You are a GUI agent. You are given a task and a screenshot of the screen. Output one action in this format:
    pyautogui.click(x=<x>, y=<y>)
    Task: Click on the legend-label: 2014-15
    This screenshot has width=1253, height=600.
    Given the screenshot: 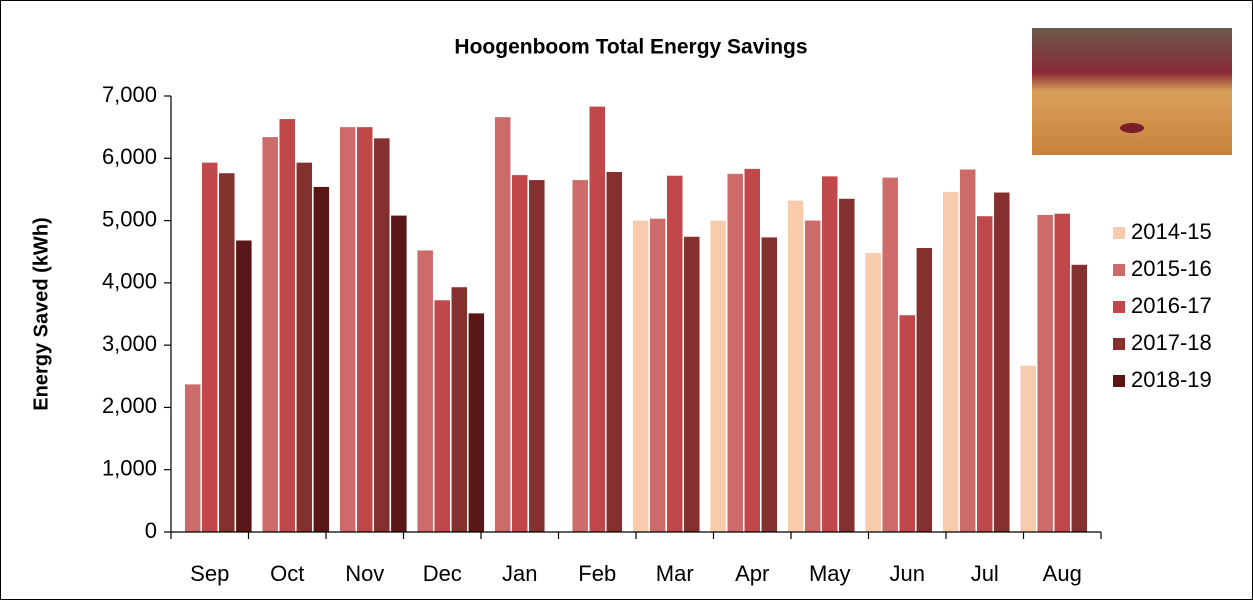 What is the action you would take?
    pyautogui.click(x=1171, y=231)
    